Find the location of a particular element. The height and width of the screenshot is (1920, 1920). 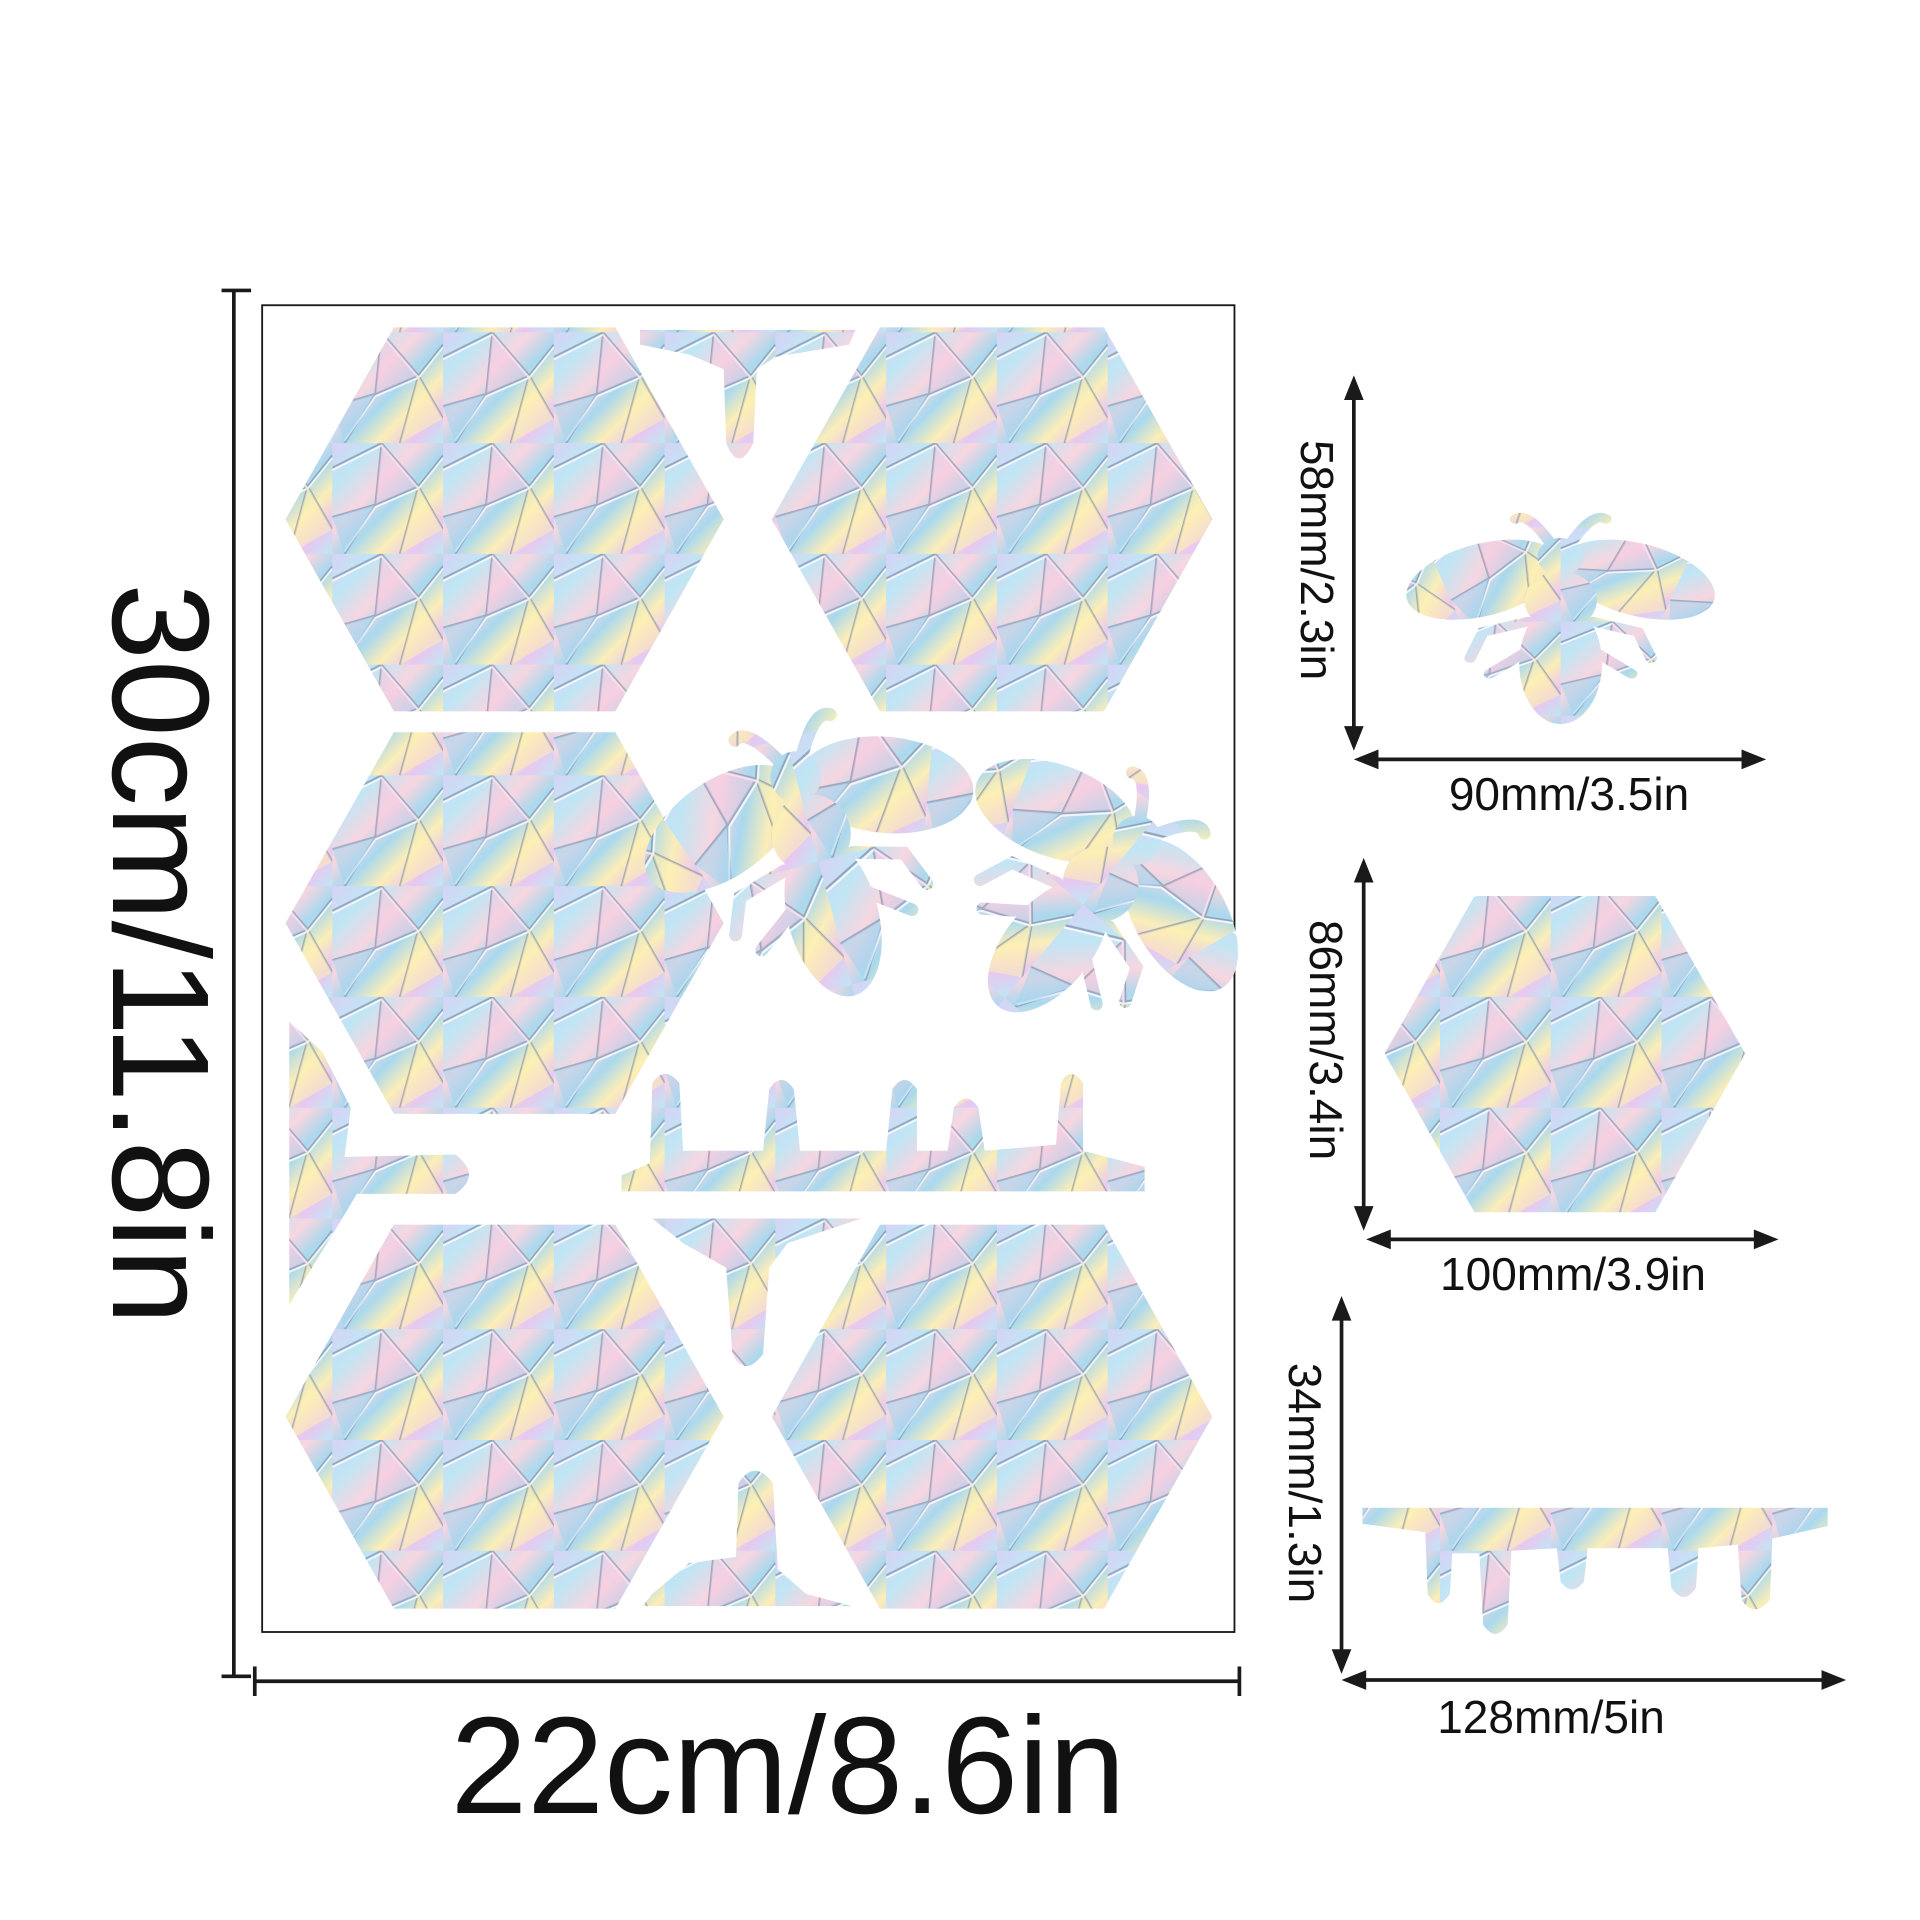

drip-height-label: 34mm/1.3in is located at coordinates (1305, 1483).